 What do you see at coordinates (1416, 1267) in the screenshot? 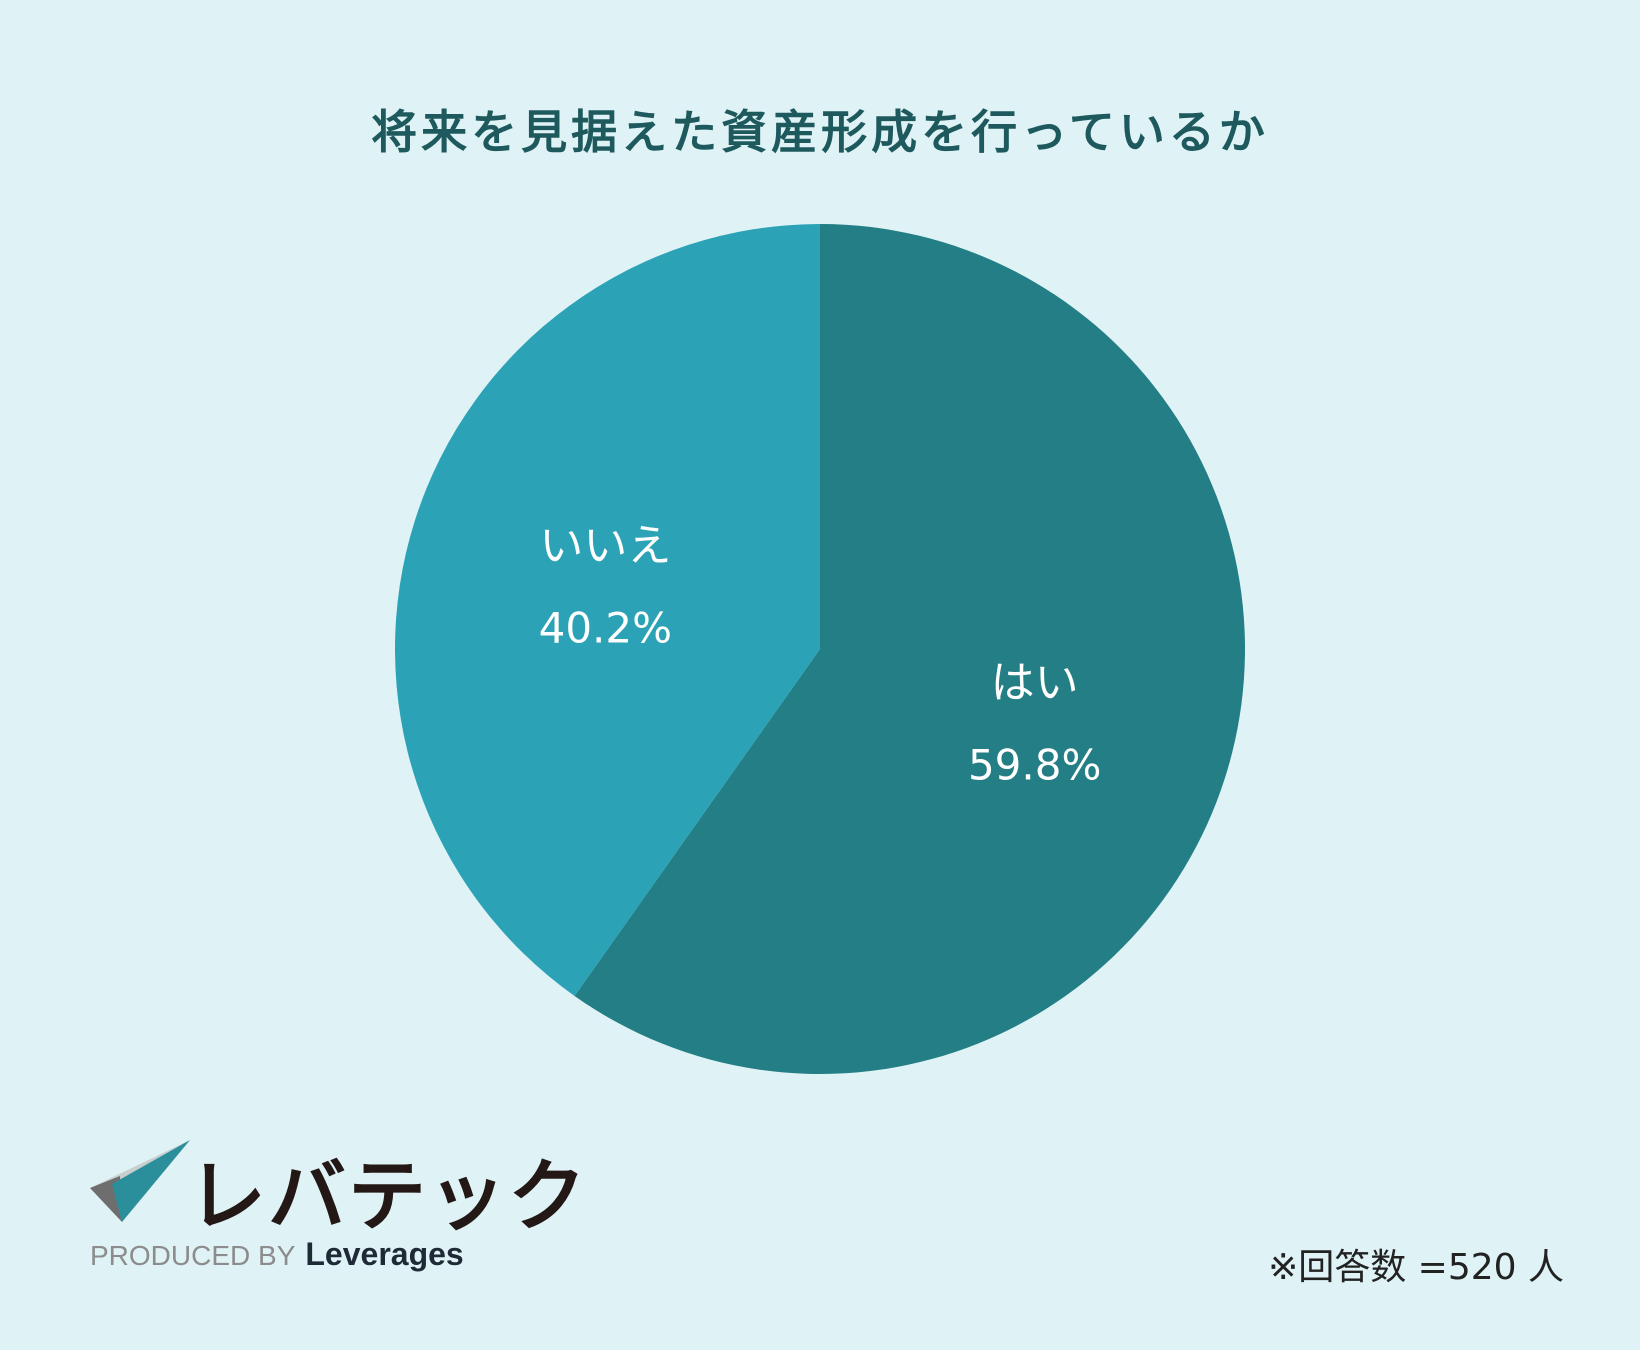
I see `response-count-note: ※回答数 =520 人` at bounding box center [1416, 1267].